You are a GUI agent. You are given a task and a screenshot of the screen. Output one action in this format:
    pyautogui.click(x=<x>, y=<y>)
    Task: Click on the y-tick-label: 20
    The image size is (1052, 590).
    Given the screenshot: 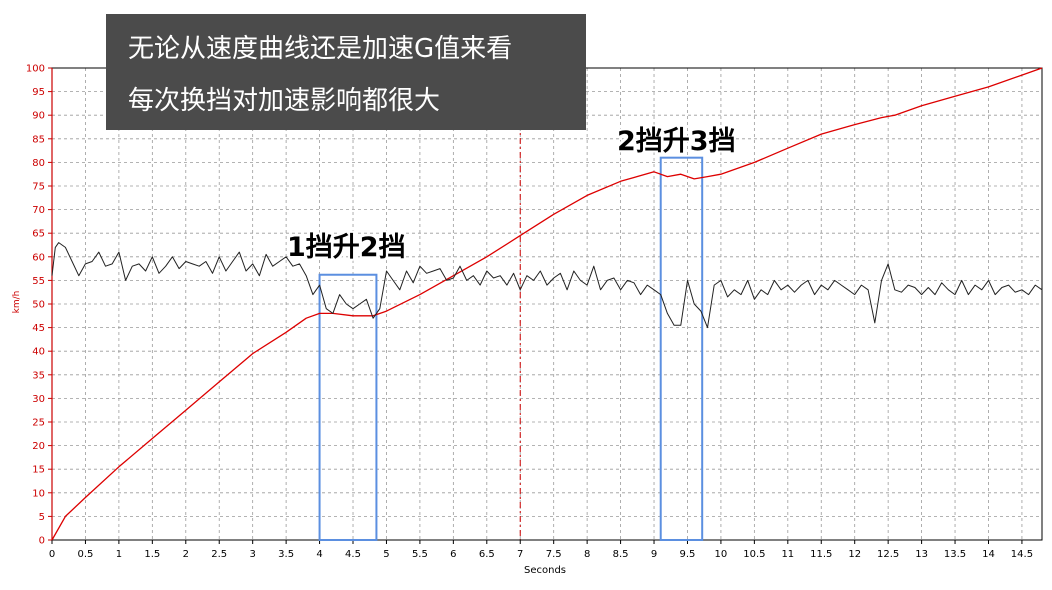 What is the action you would take?
    pyautogui.click(x=38, y=446)
    